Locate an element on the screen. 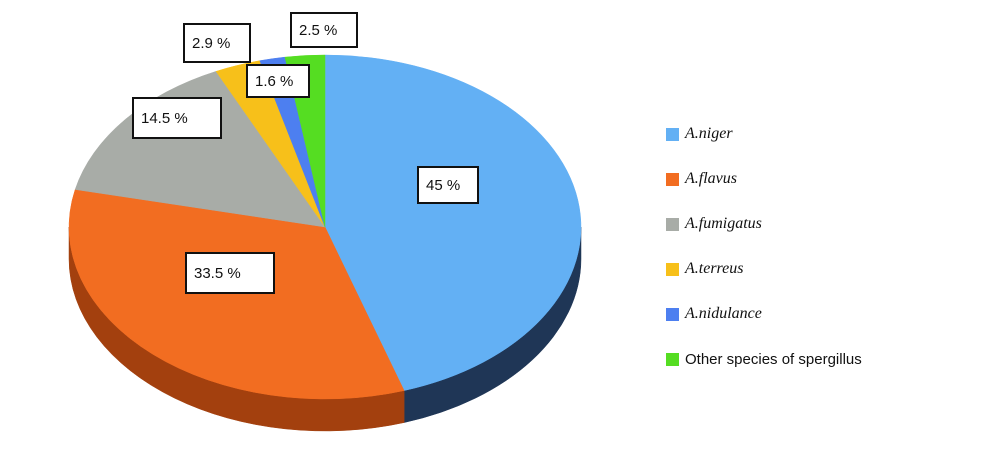 The height and width of the screenshot is (456, 1000). data-label-a-terreus: 2.9 % is located at coordinates (217, 43).